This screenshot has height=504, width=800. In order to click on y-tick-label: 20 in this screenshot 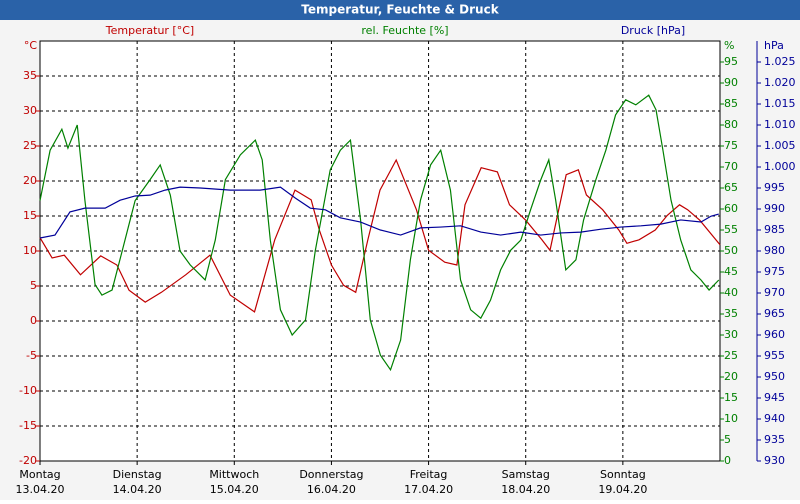, I will do `click(30, 180)`.